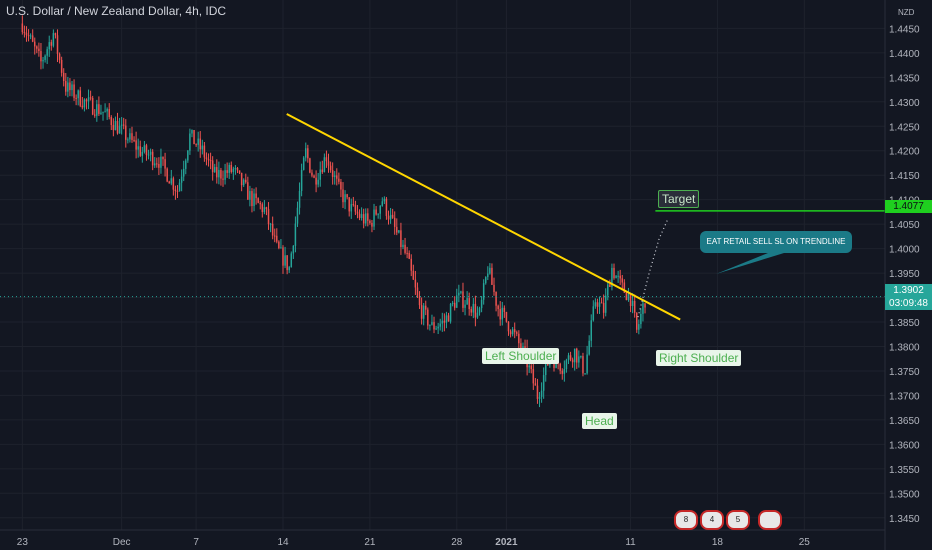 This screenshot has width=932, height=550. Describe the element at coordinates (679, 199) in the screenshot. I see `target-label: Target` at that location.